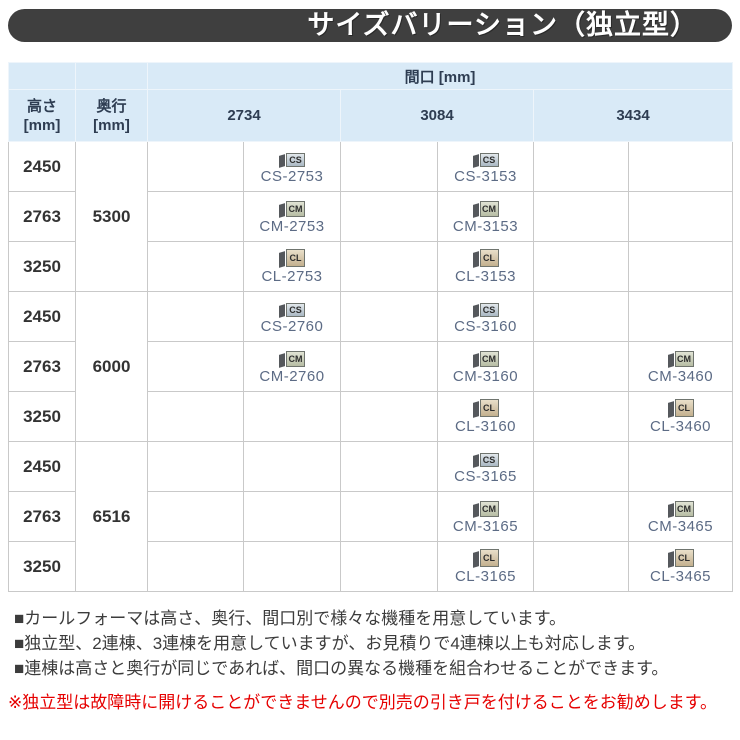 The image size is (740, 740). What do you see at coordinates (290, 618) in the screenshot?
I see `note-line: ■カールフォーマは高さ、奥行、間口別で様々な機種を用意しています。` at bounding box center [290, 618].